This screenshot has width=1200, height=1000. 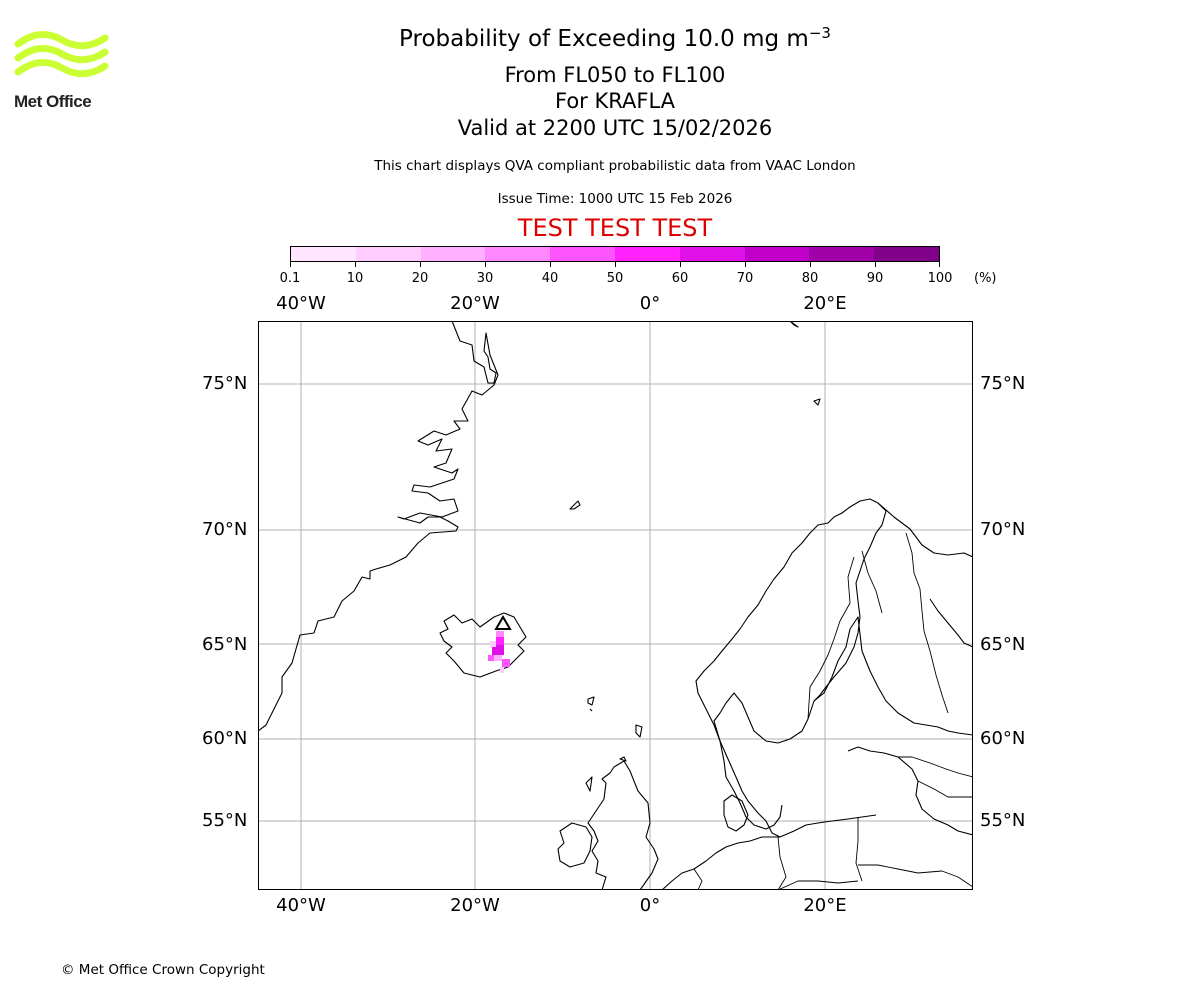 What do you see at coordinates (589, 784) in the screenshot?
I see `coastline-hebrides` at bounding box center [589, 784].